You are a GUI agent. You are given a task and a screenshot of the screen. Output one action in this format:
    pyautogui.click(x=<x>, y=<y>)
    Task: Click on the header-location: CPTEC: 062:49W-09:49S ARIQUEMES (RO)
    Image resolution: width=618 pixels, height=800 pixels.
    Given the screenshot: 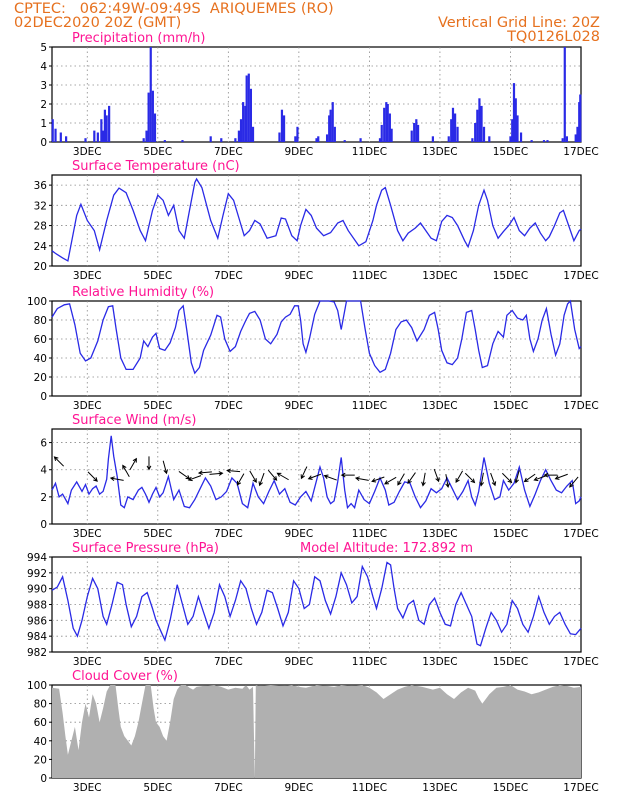 What is the action you would take?
    pyautogui.click(x=174, y=9)
    